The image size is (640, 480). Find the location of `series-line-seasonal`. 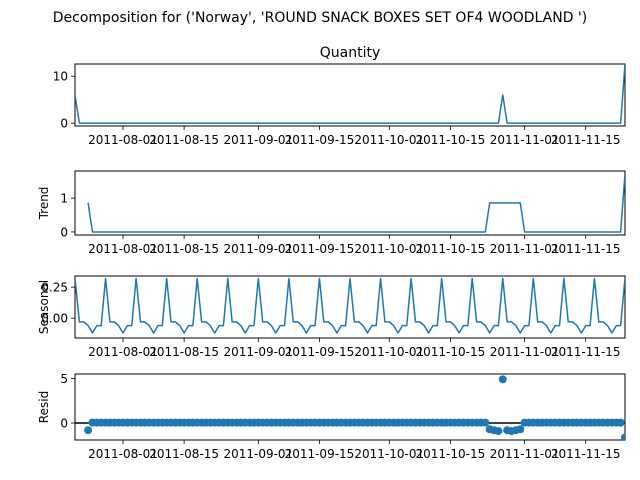

series-line-seasonal is located at coordinates (350, 305).